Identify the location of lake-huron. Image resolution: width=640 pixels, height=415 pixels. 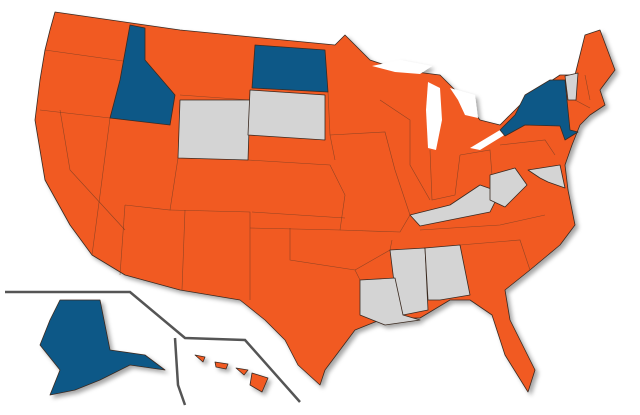
(464, 103).